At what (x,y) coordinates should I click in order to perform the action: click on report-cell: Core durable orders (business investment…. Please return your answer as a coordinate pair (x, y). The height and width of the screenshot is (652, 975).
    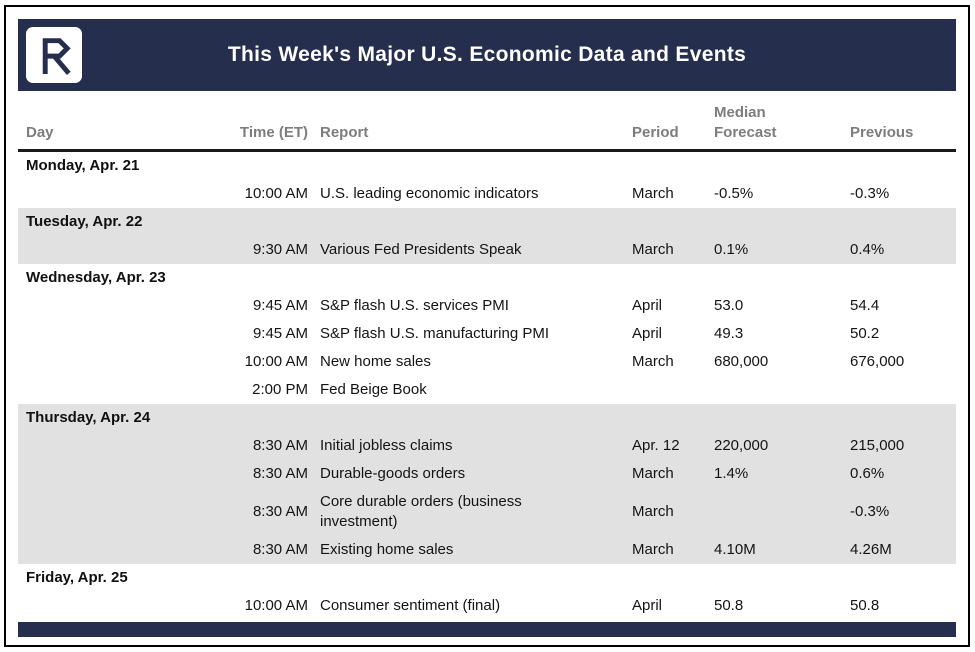
    Looking at the image, I should click on (421, 511).